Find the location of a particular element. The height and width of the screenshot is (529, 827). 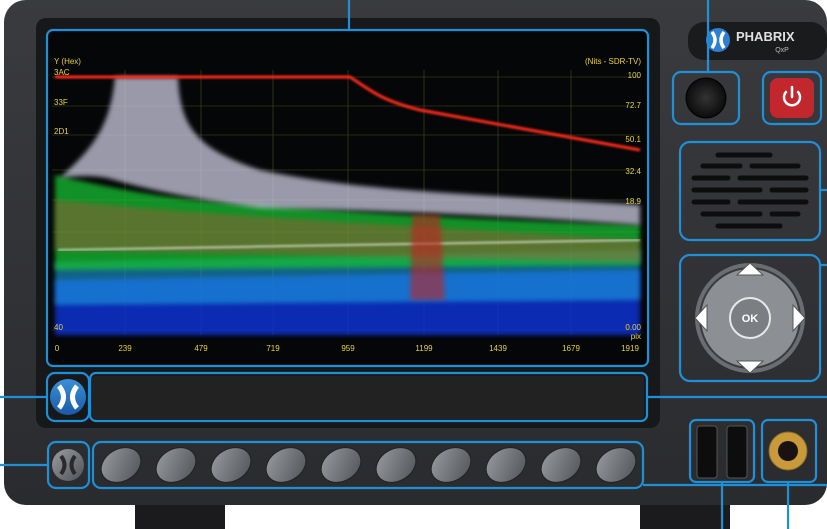

left-axis-label: 40 is located at coordinates (58, 327).